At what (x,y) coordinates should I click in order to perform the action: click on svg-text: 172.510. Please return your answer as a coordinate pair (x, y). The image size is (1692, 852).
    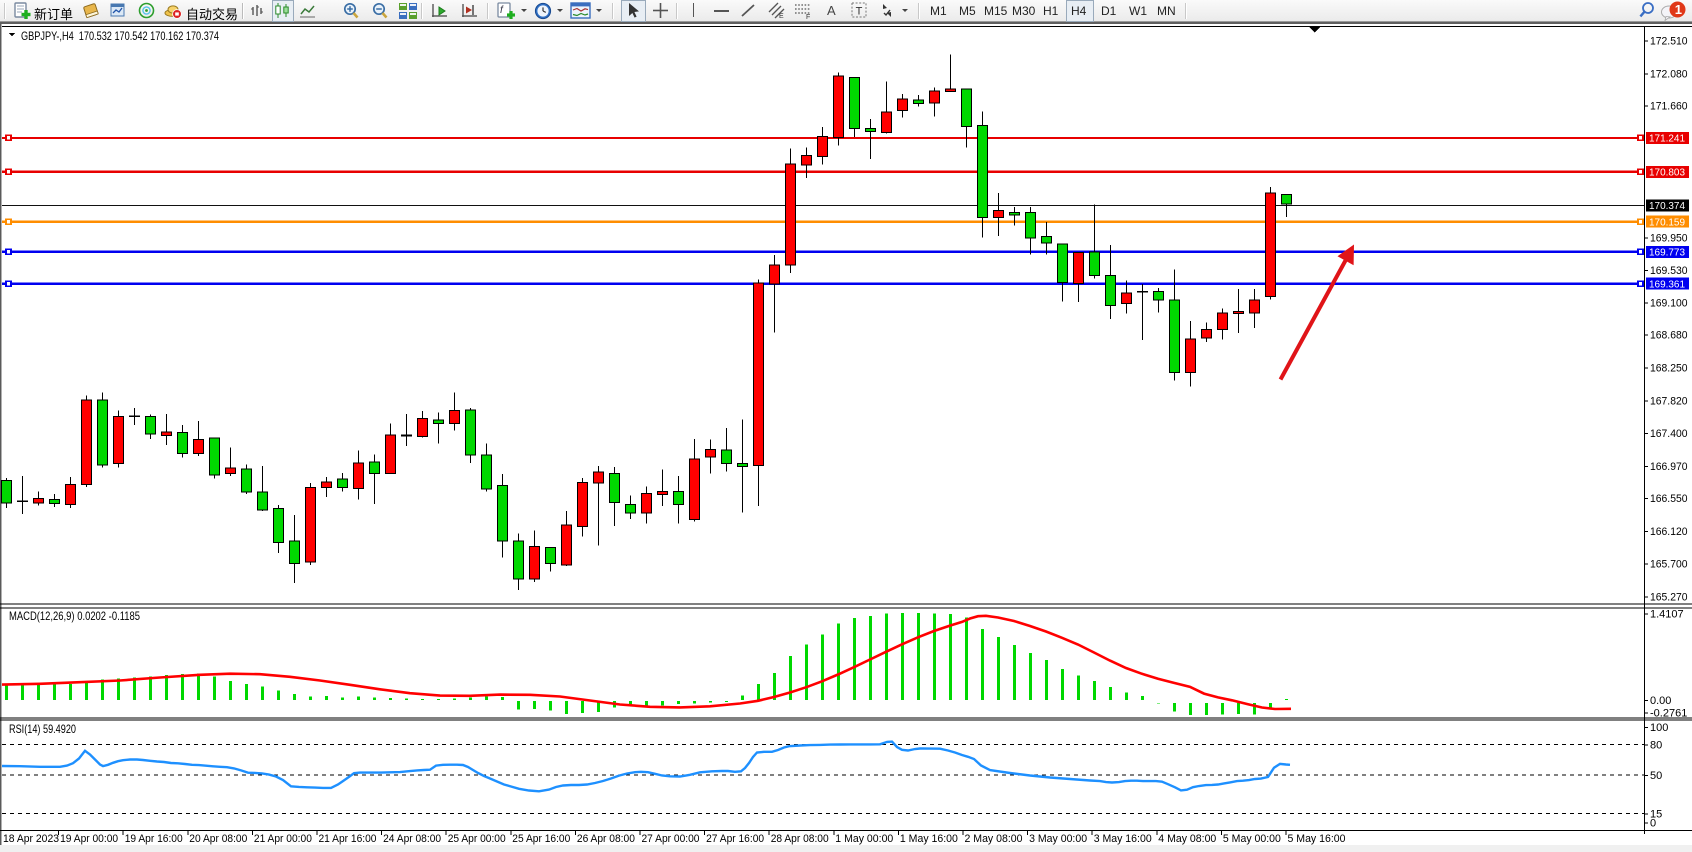
    Looking at the image, I should click on (1669, 41).